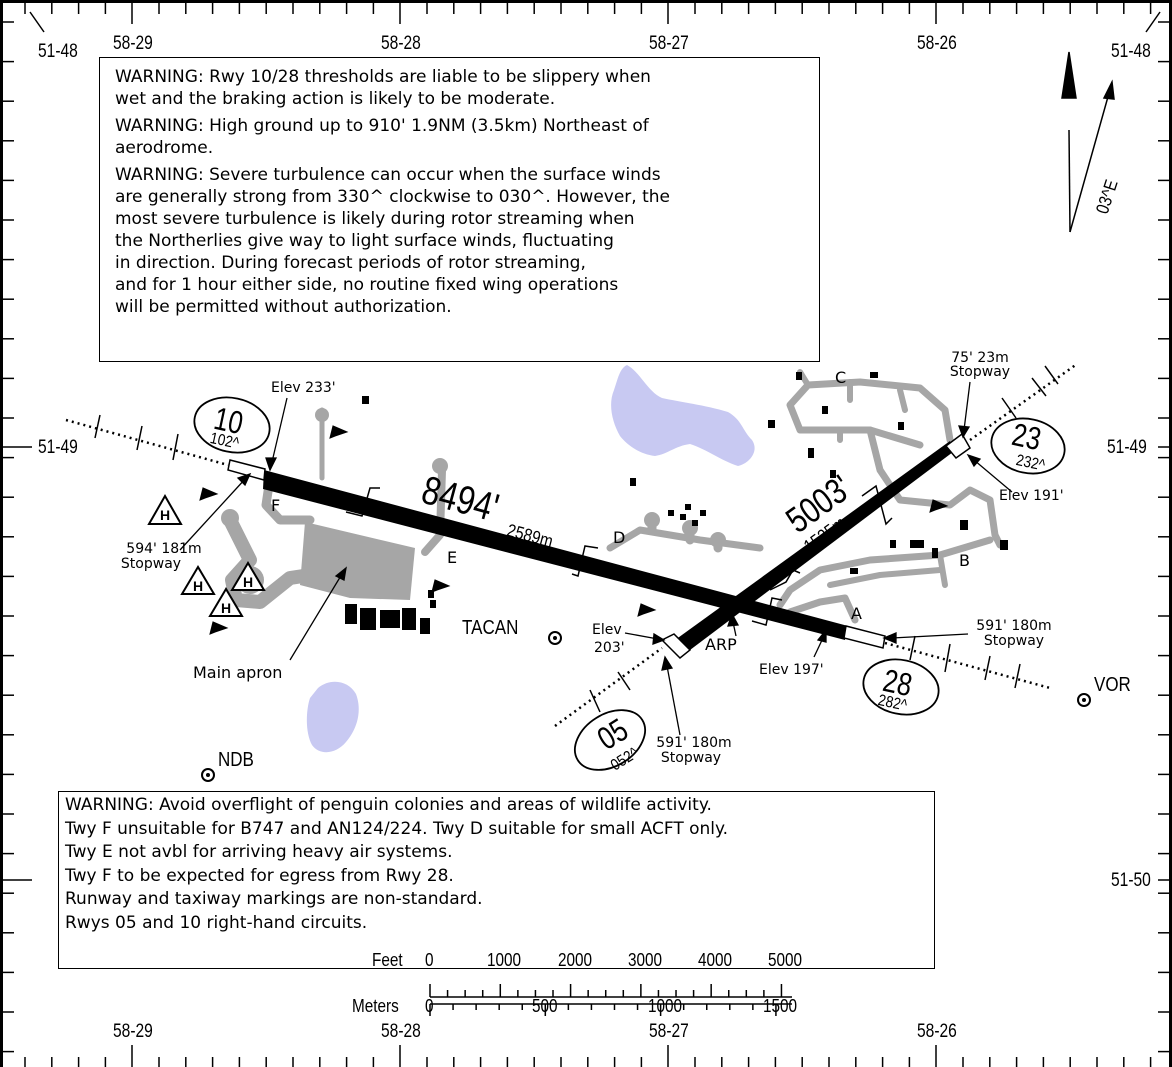 The height and width of the screenshot is (1067, 1172). Describe the element at coordinates (133, 1031) in the screenshot. I see `lon-label-58-29-bottom: 58-29` at that location.